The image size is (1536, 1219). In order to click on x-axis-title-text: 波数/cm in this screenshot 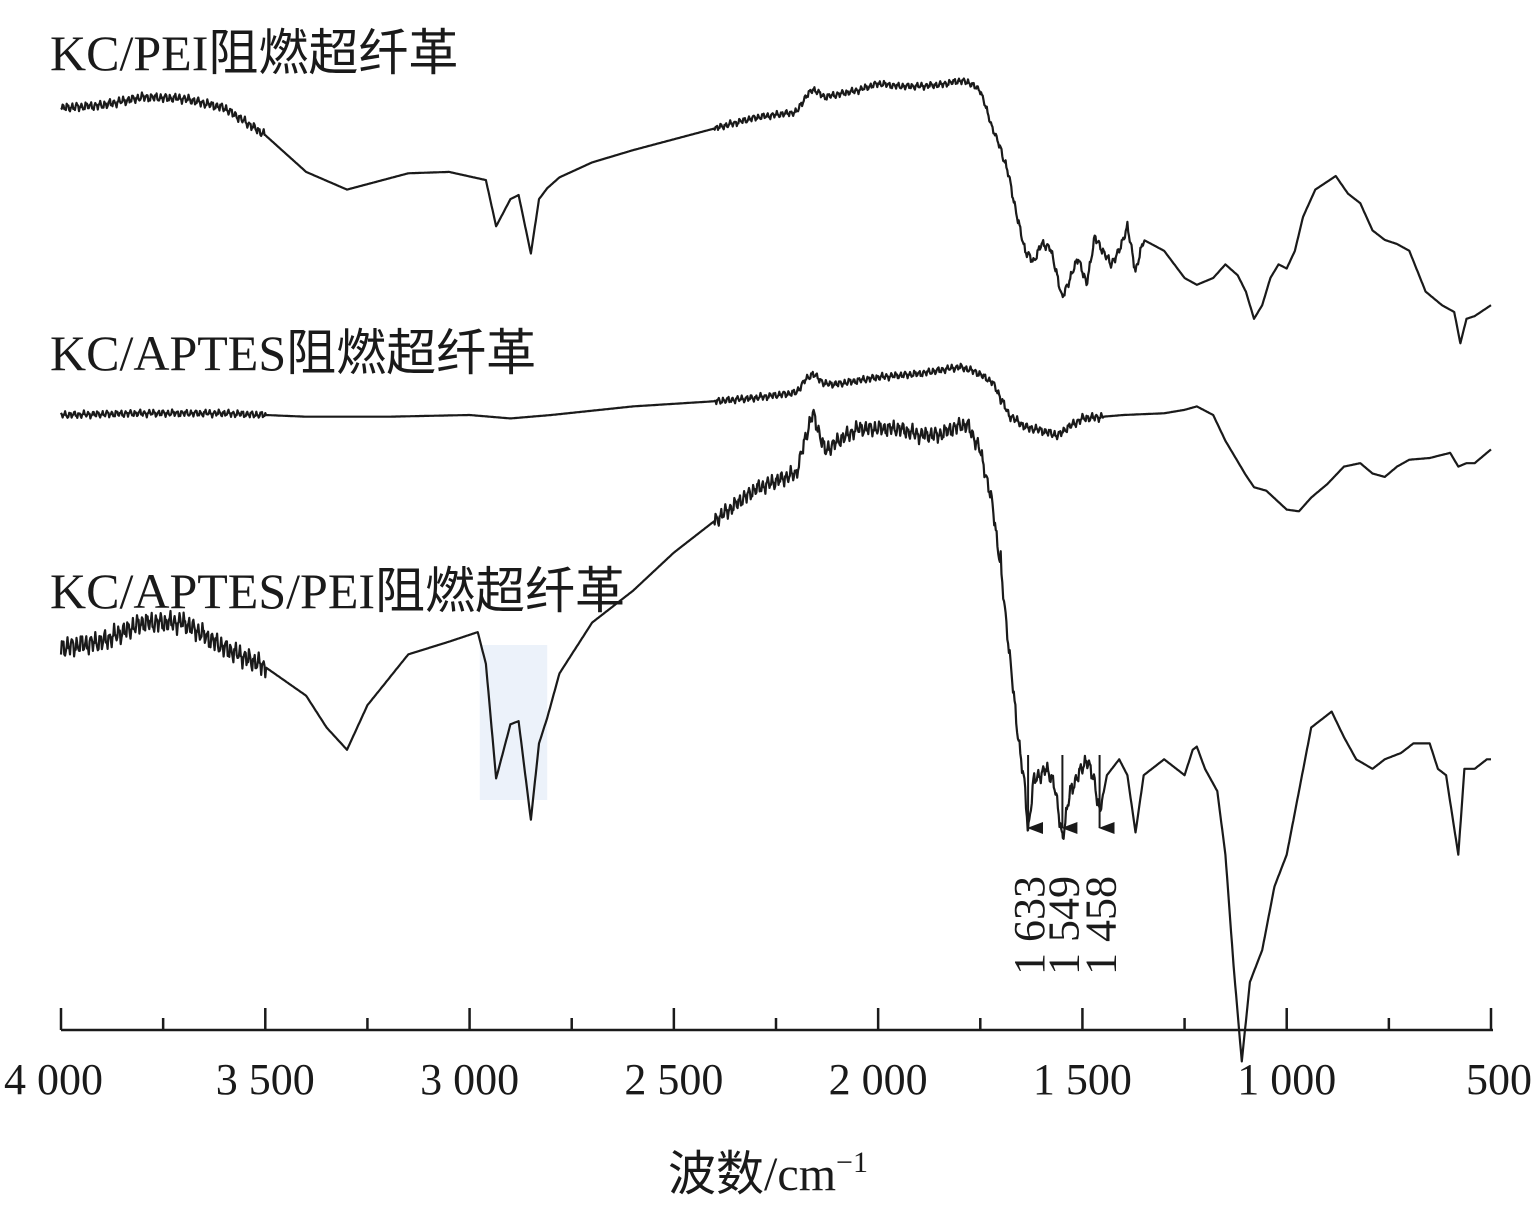, I will do `click(752, 1174)`.